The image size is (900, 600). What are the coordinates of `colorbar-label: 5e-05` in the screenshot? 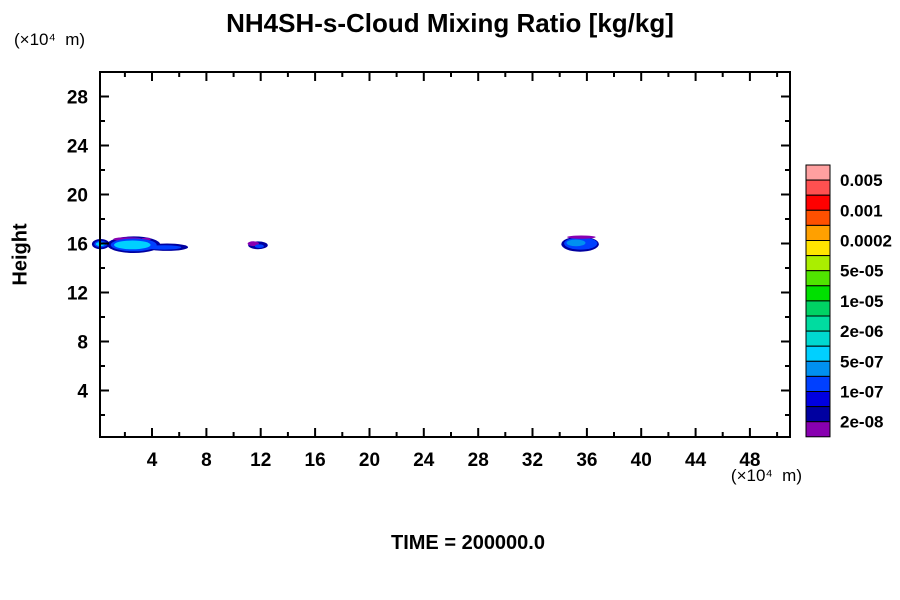 It's located at (861, 271).